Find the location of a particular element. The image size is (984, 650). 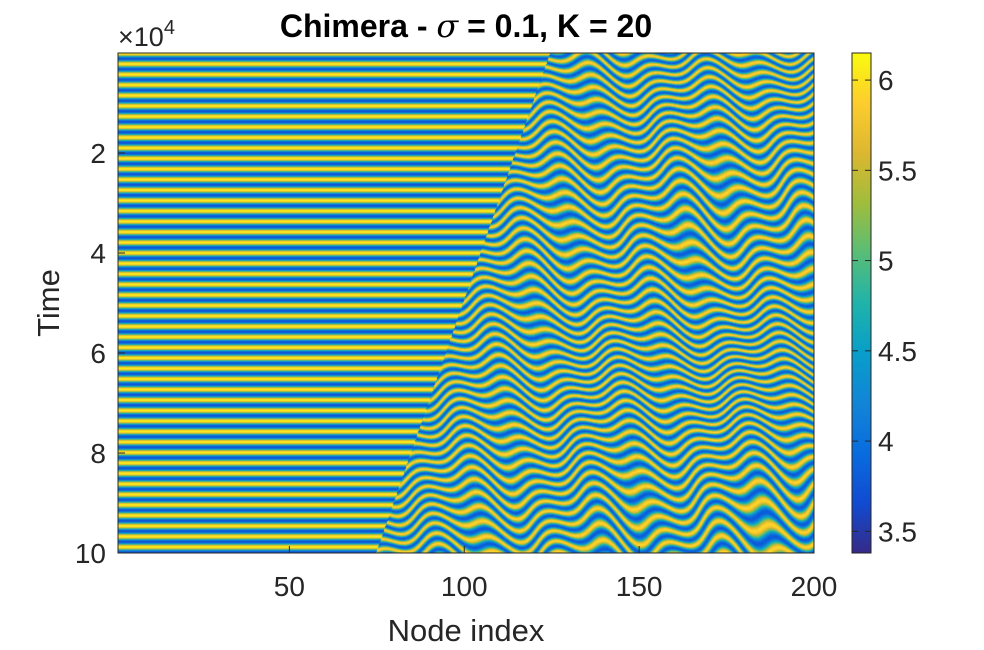

colorbar-tick-label: 5.5 is located at coordinates (897, 170).